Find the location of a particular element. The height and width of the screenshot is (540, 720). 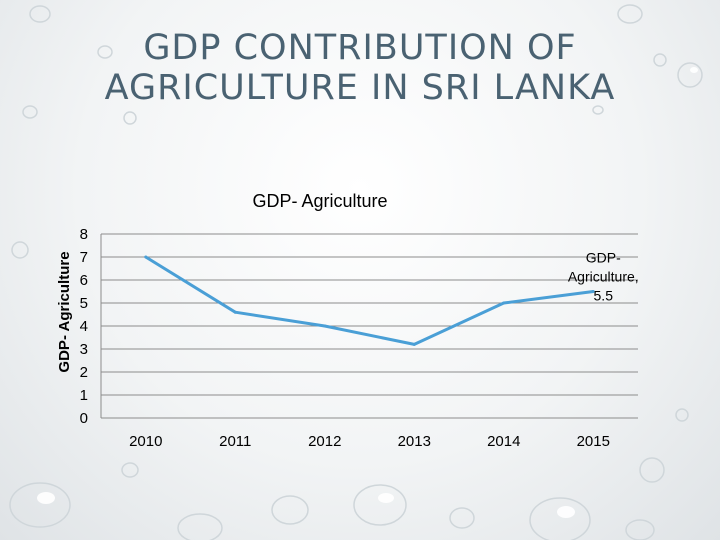

x-tick-label: 2013 is located at coordinates (414, 441).